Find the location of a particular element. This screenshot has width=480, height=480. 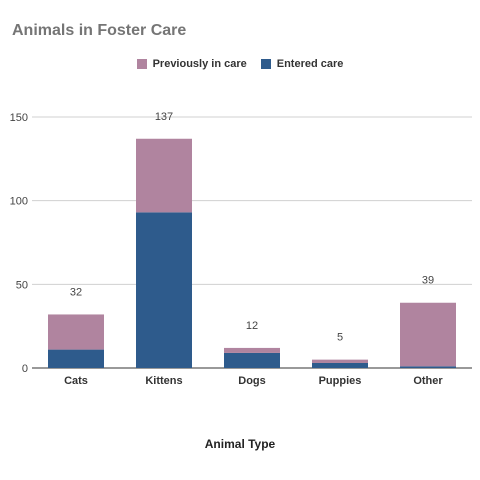

y-tick-label: 50 is located at coordinates (22, 285).